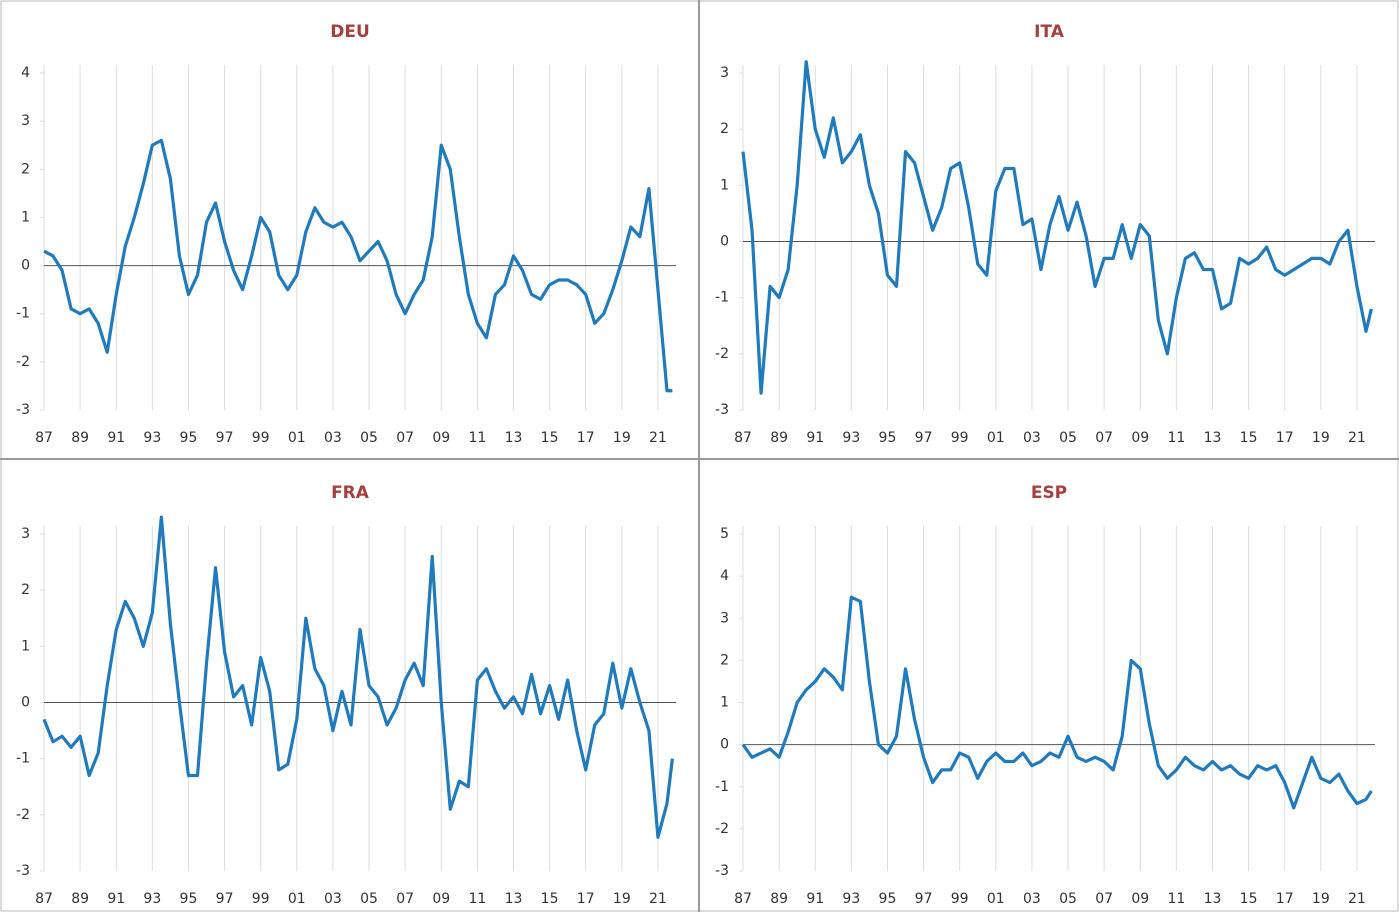 The image size is (1399, 912). I want to click on chart-title: ITA, so click(1049, 32).